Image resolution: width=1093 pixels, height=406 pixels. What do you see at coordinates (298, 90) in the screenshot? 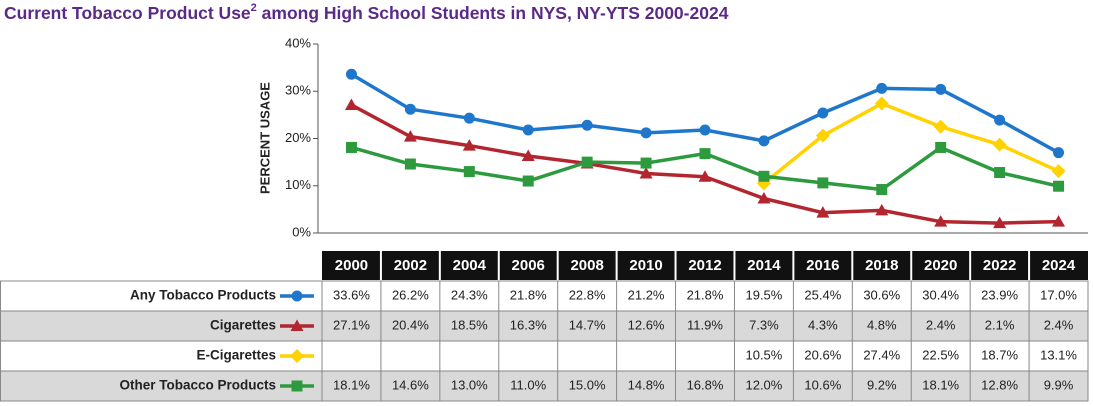
I see `y-tick-label: 30%` at bounding box center [298, 90].